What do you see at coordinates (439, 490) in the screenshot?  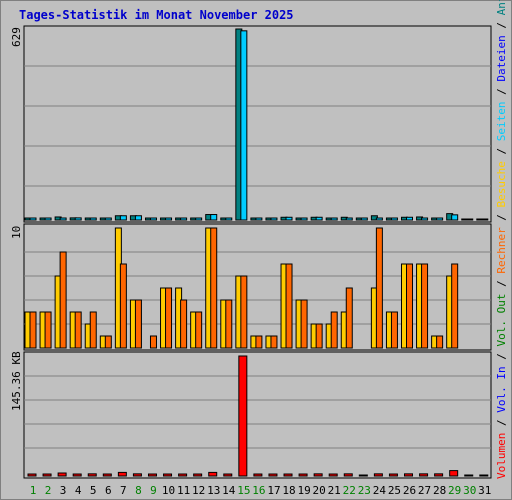 I see `x-tick-label-day-28: 28` at bounding box center [439, 490].